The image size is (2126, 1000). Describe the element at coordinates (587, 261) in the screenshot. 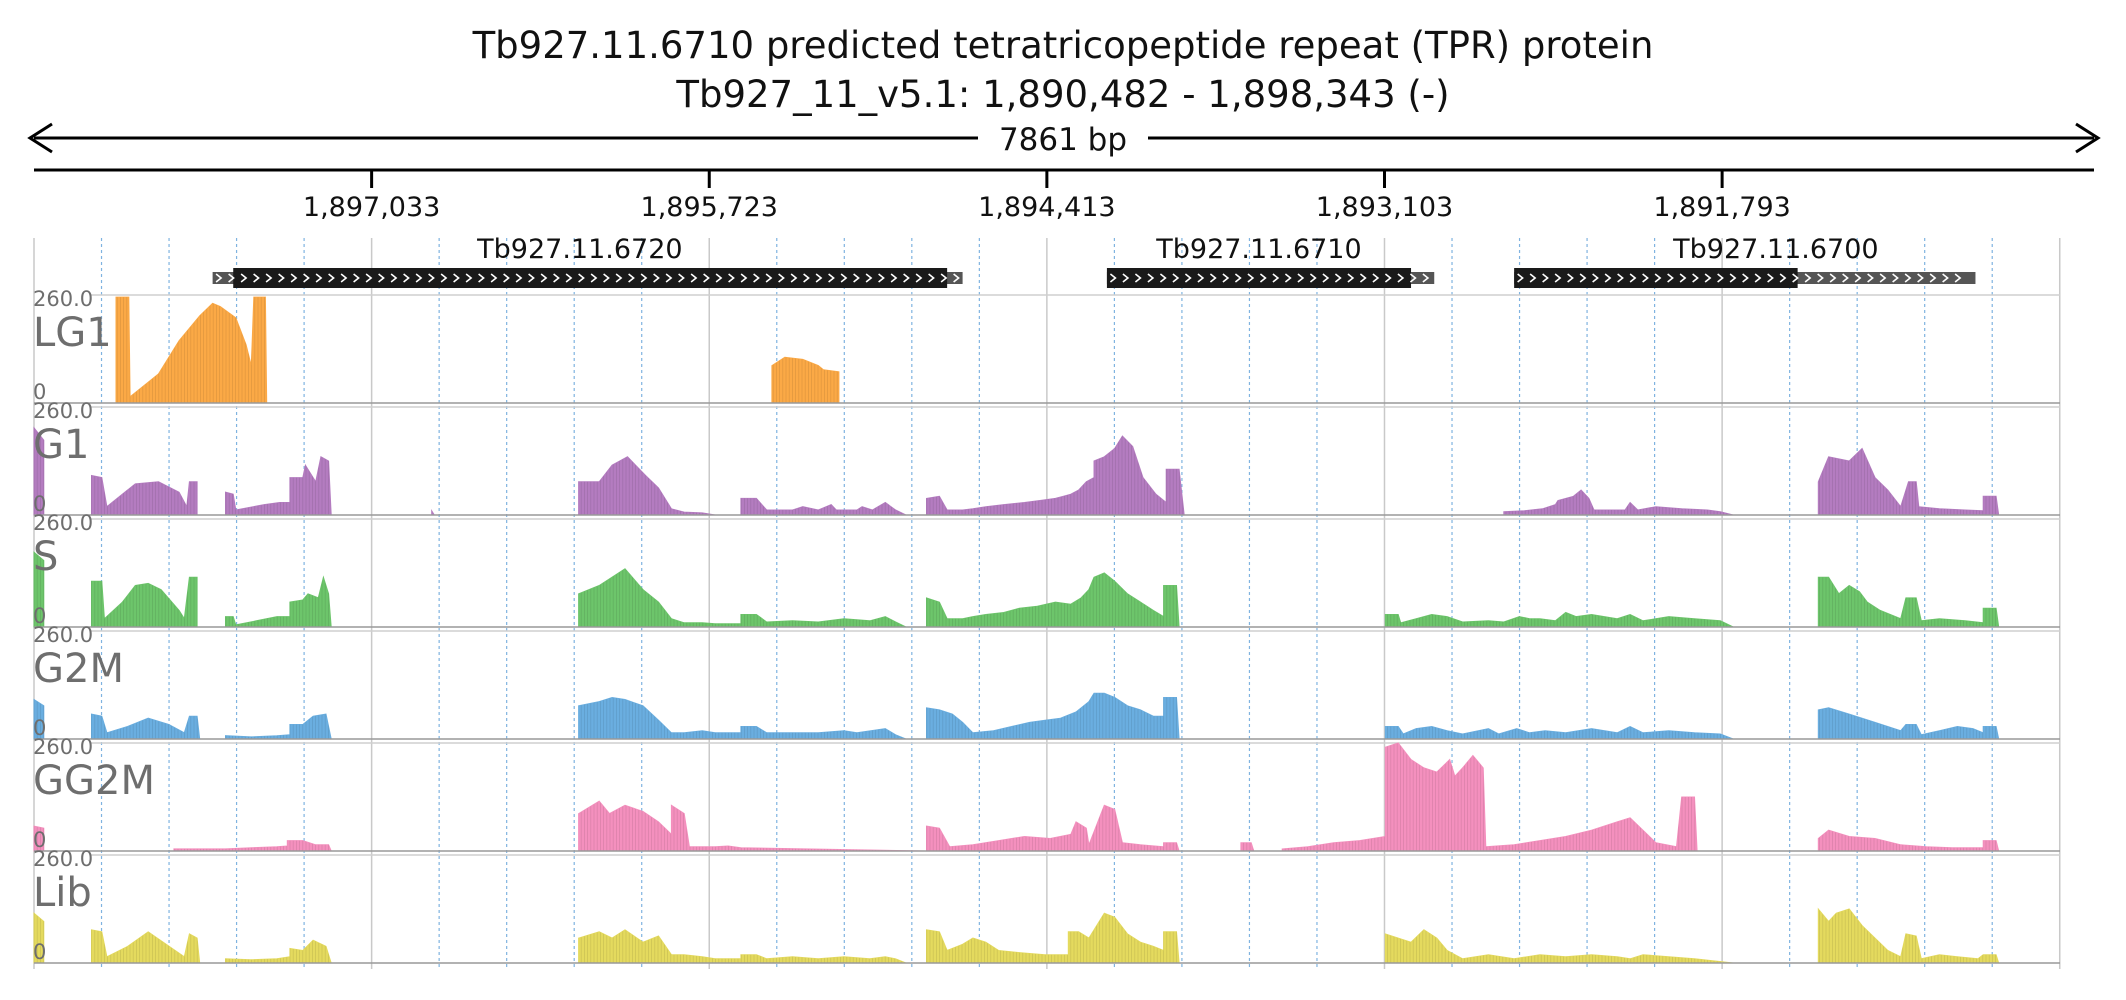

I see `gene-model: Tb927.11.6720` at that location.